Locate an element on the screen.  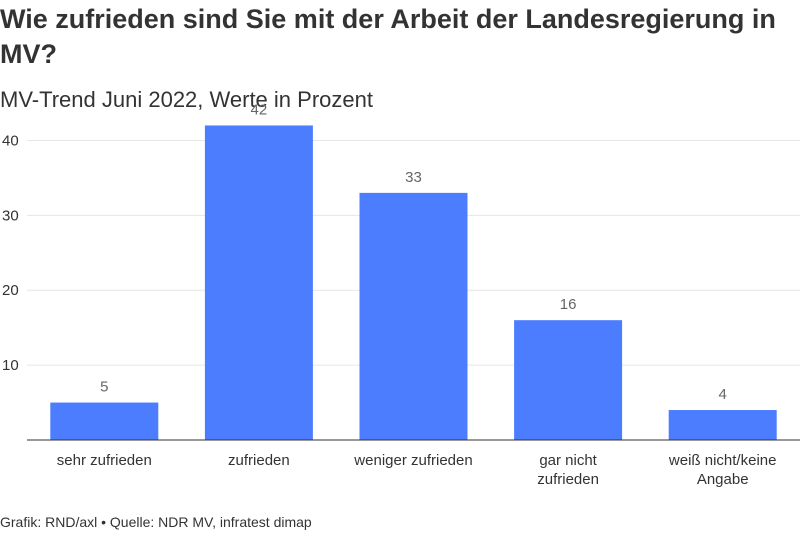
category-label: gar nicht zufrieden is located at coordinates (568, 470).